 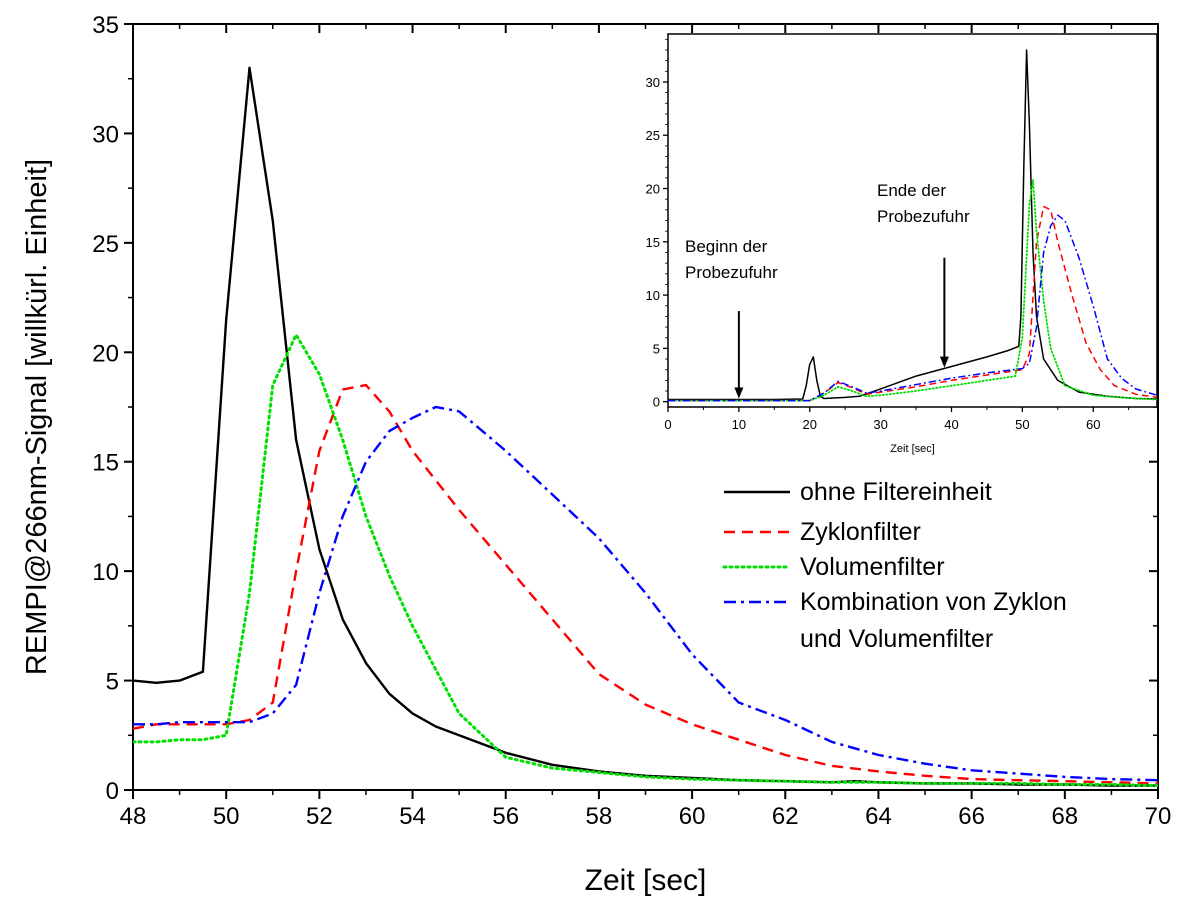 What do you see at coordinates (667, 424) in the screenshot?
I see `inset-x-tick-label: 0` at bounding box center [667, 424].